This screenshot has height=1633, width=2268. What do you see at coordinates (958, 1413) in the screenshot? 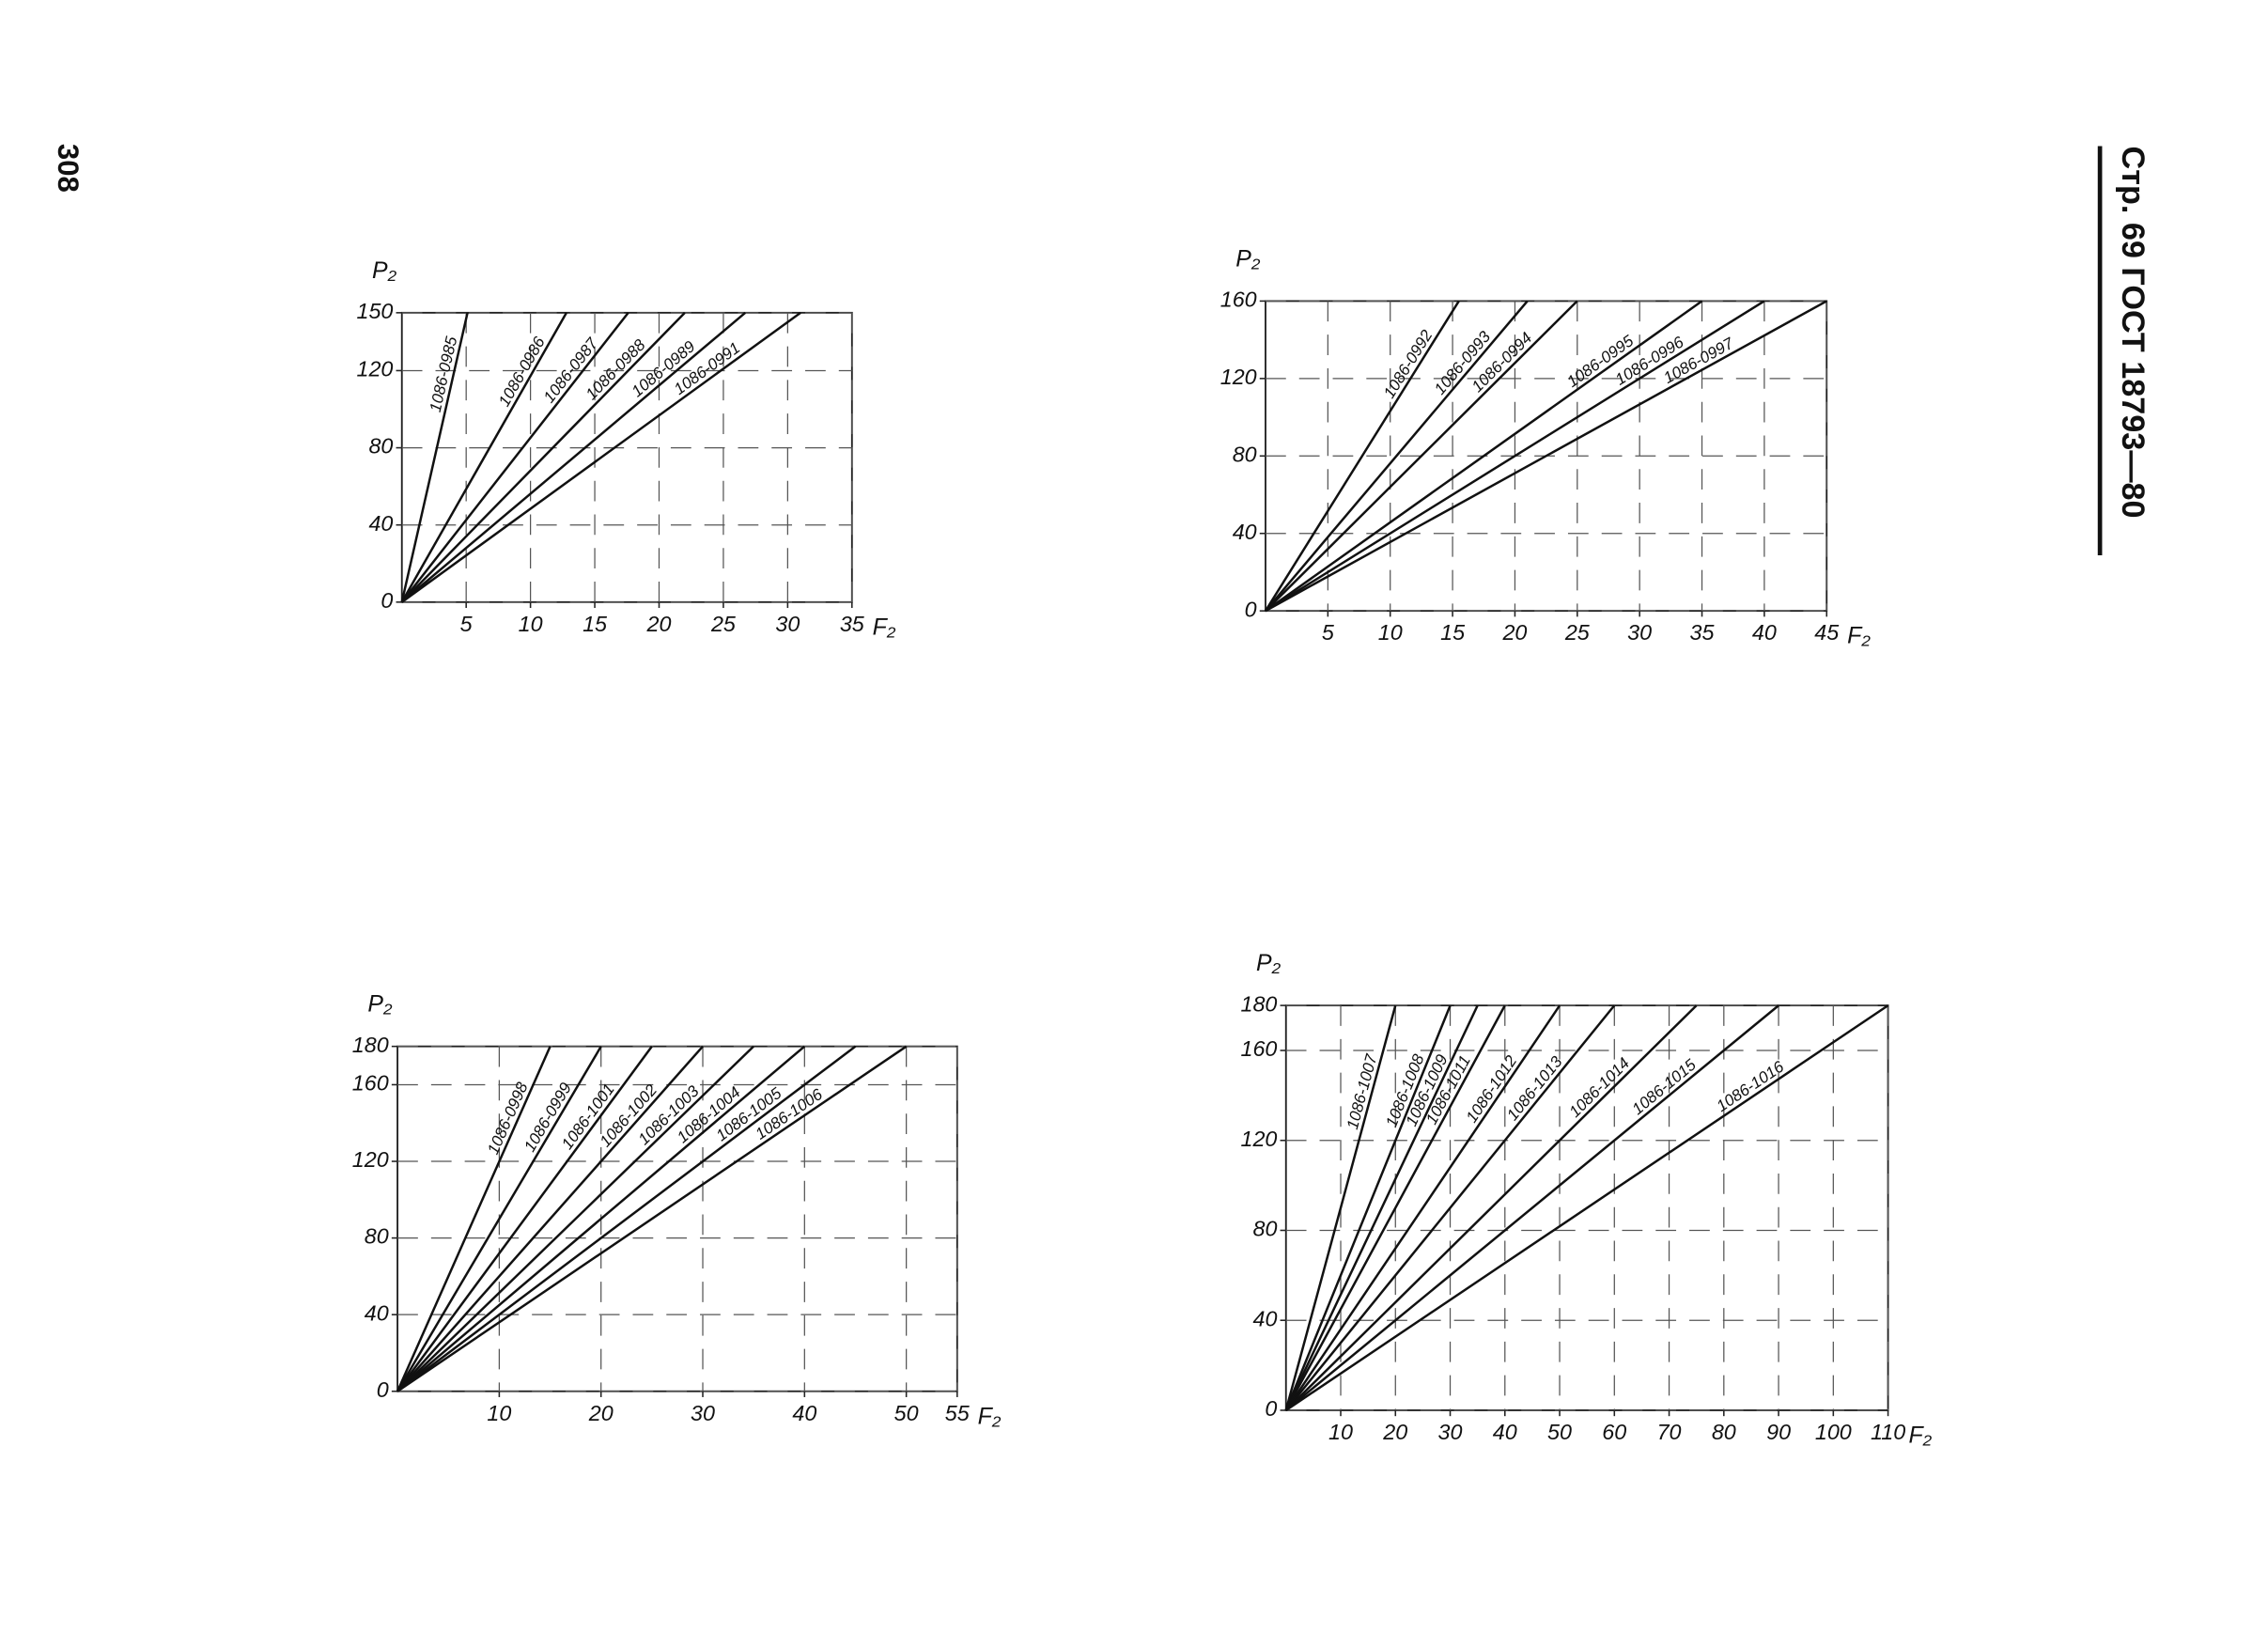
I see `x-tick-label: 55` at bounding box center [958, 1413].